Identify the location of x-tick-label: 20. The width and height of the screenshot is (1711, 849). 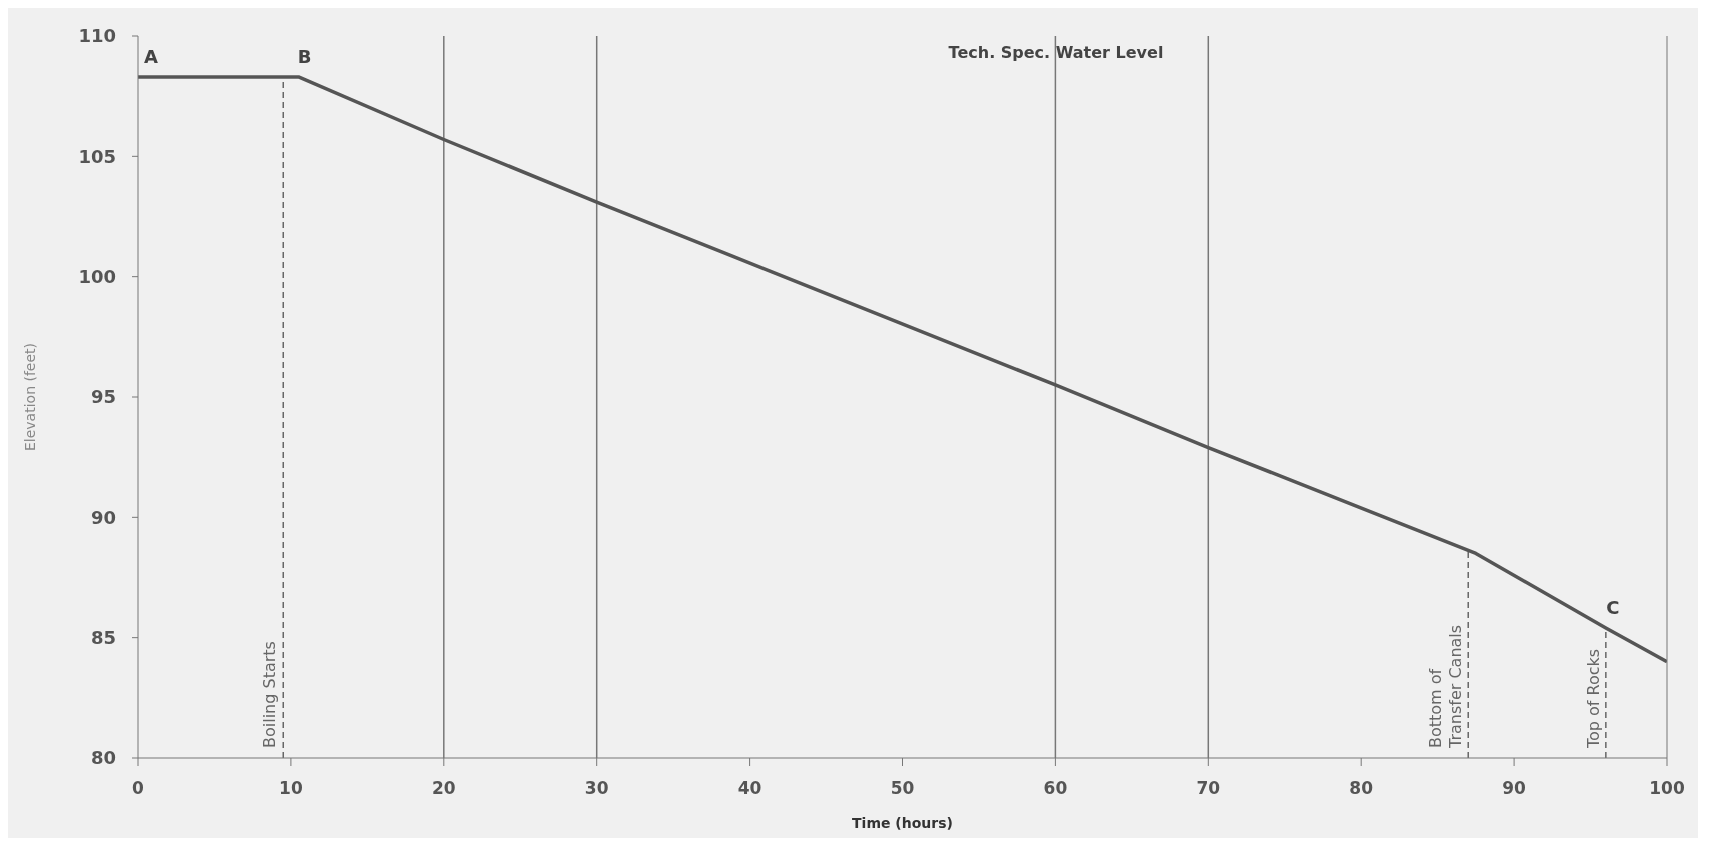
(443, 788).